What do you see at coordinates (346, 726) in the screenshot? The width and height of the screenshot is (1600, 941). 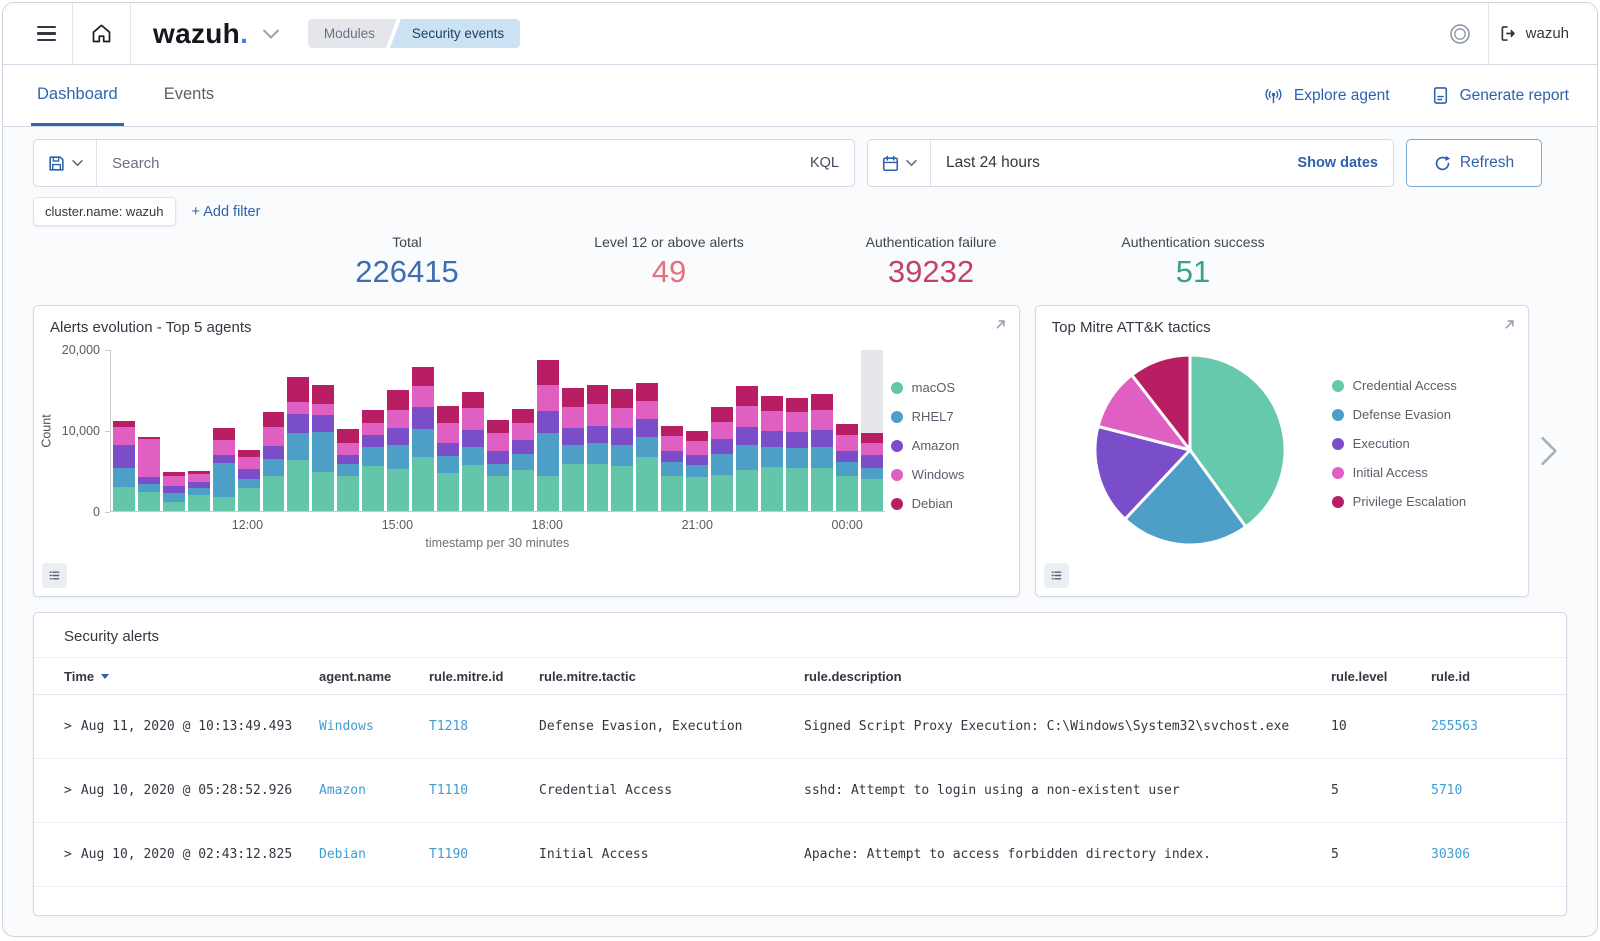 I see `cell-agent-name: Windows` at bounding box center [346, 726].